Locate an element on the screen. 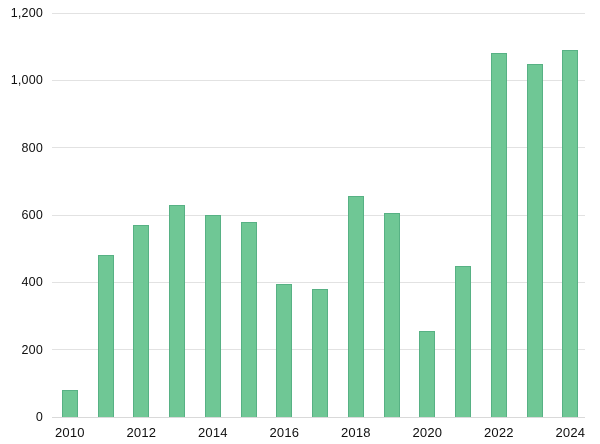 This screenshot has height=444, width=600. bar-2022 is located at coordinates (498, 235).